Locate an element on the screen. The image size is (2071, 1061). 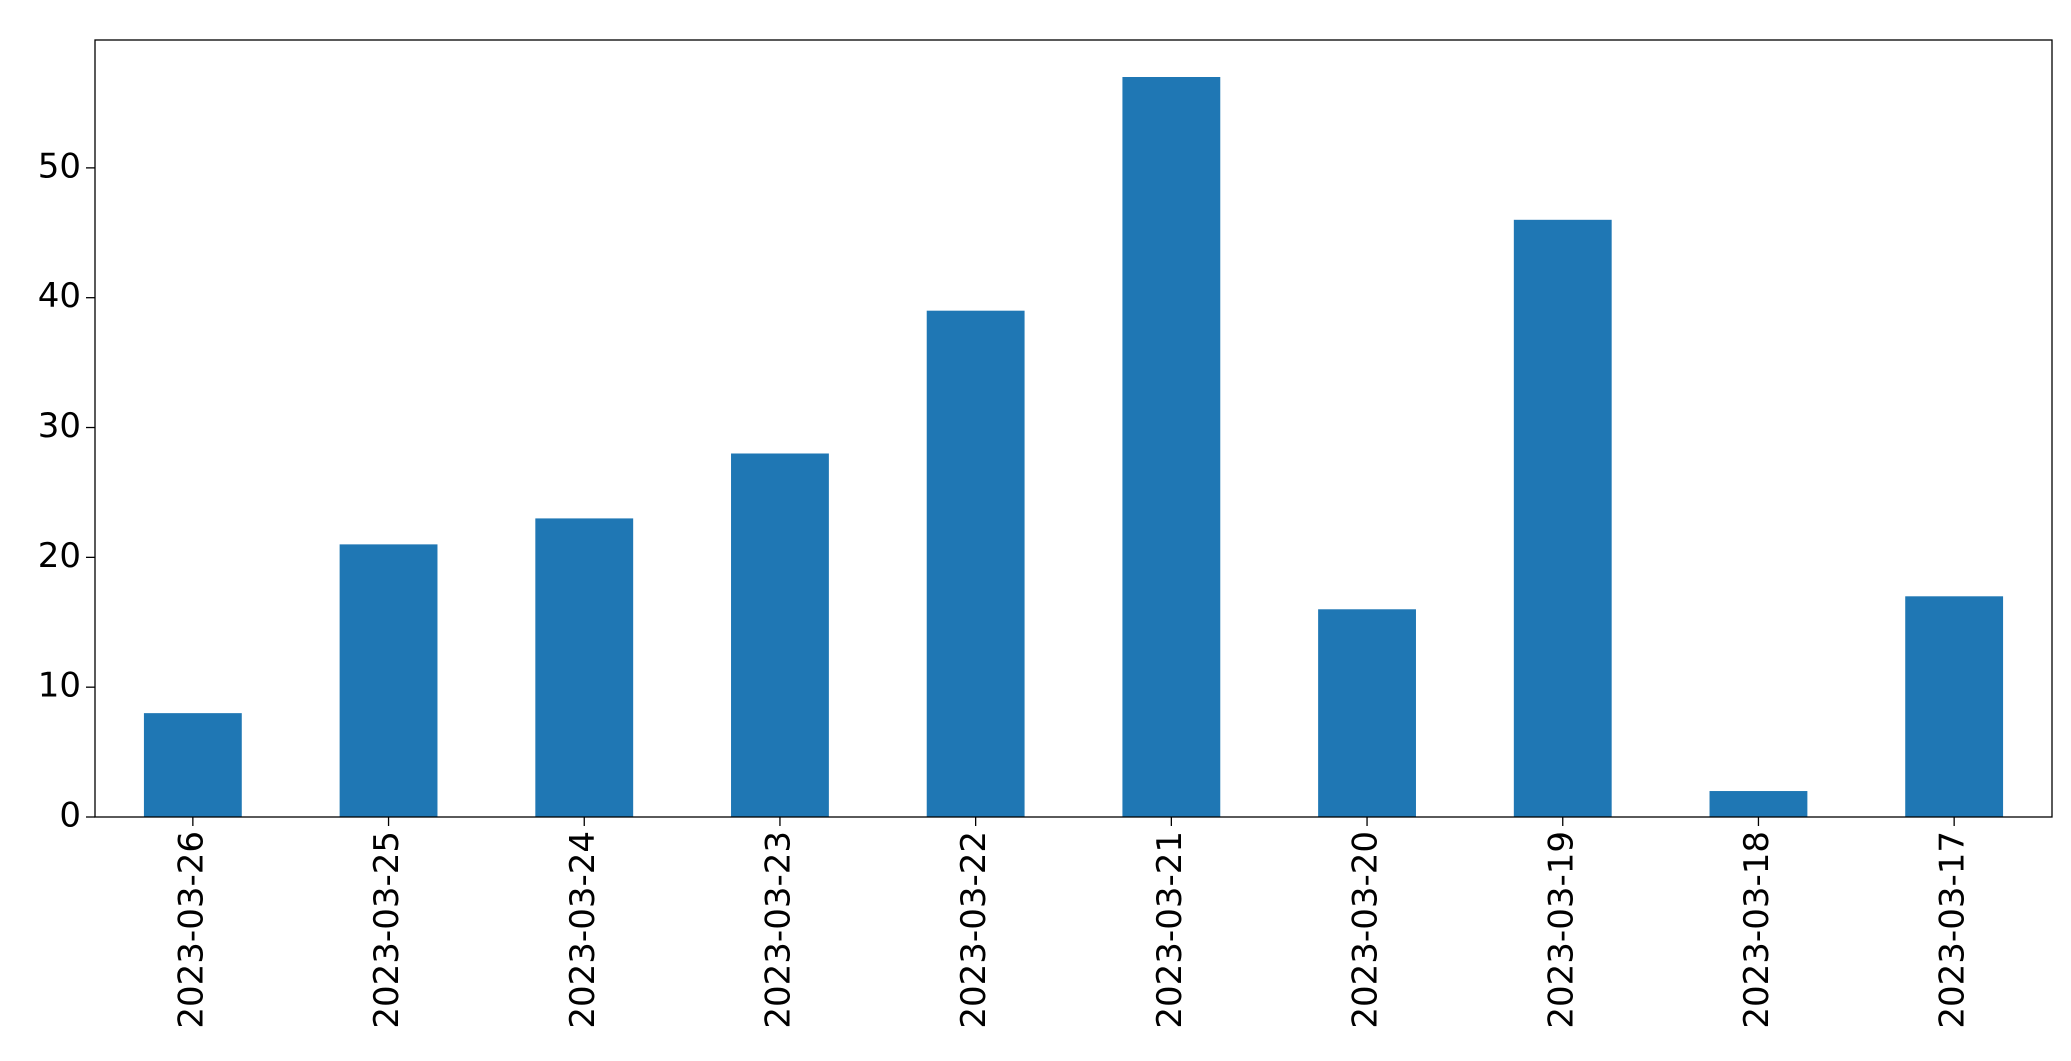
y-tick-label: 10 is located at coordinates (59, 686).